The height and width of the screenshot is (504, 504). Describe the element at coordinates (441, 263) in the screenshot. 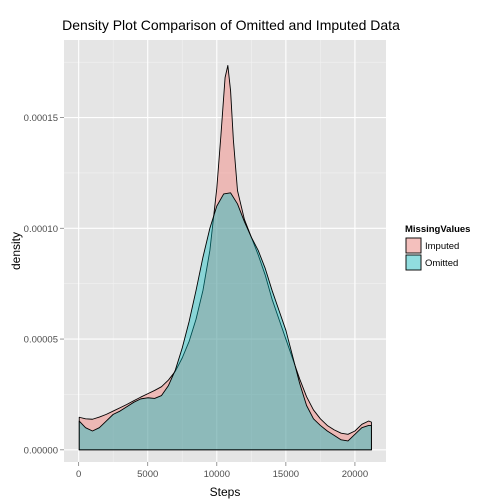

I see `legend-label-omitted: Omitted` at that location.